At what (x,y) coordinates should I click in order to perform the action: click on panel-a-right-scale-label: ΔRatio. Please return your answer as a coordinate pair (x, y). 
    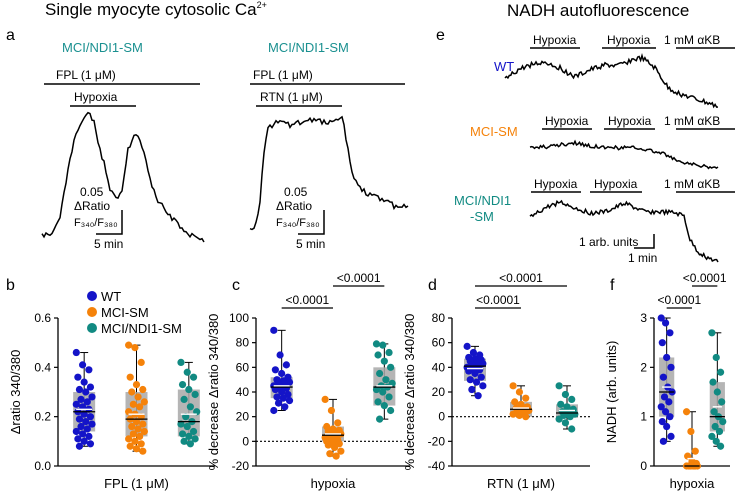
    Looking at the image, I should click on (294, 206).